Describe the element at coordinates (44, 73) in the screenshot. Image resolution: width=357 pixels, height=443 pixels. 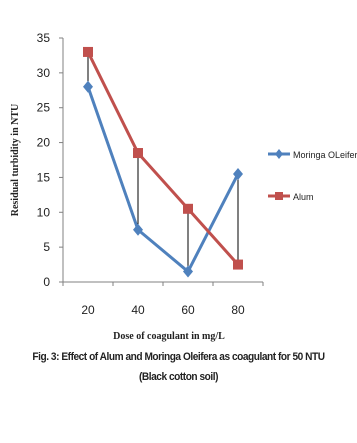
I see `y-tick-label: 30` at that location.